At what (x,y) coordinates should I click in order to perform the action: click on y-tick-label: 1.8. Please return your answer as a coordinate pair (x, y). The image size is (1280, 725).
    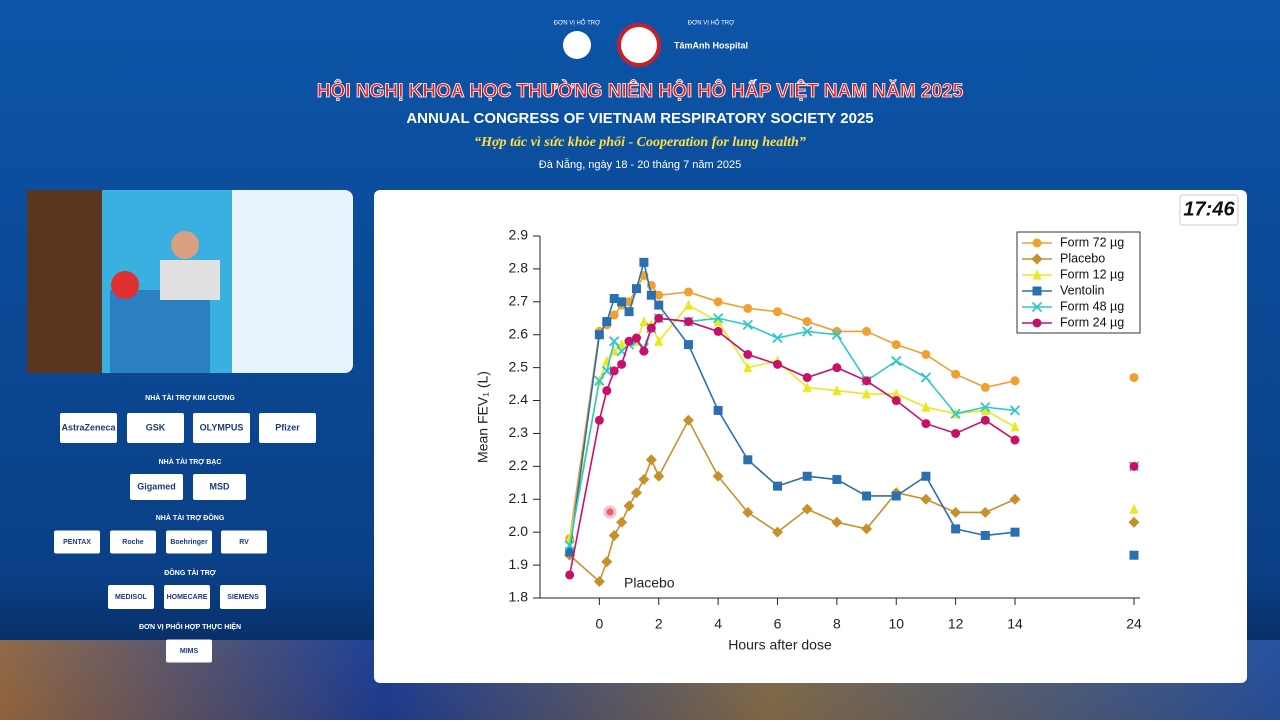
    Looking at the image, I should click on (519, 597).